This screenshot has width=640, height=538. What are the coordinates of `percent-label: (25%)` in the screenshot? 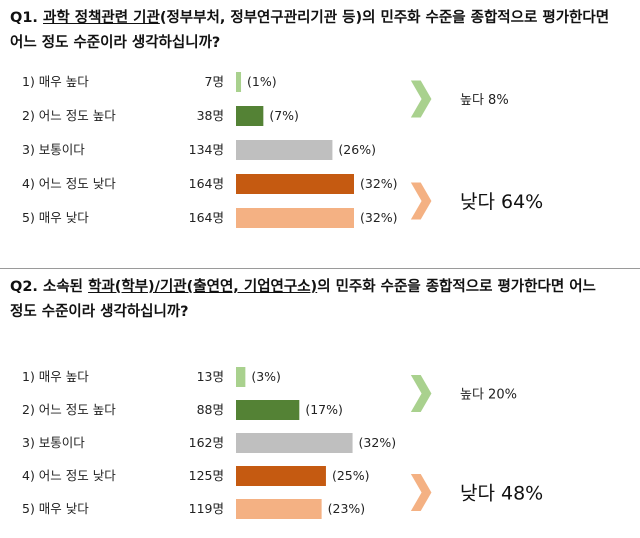 It's located at (351, 475).